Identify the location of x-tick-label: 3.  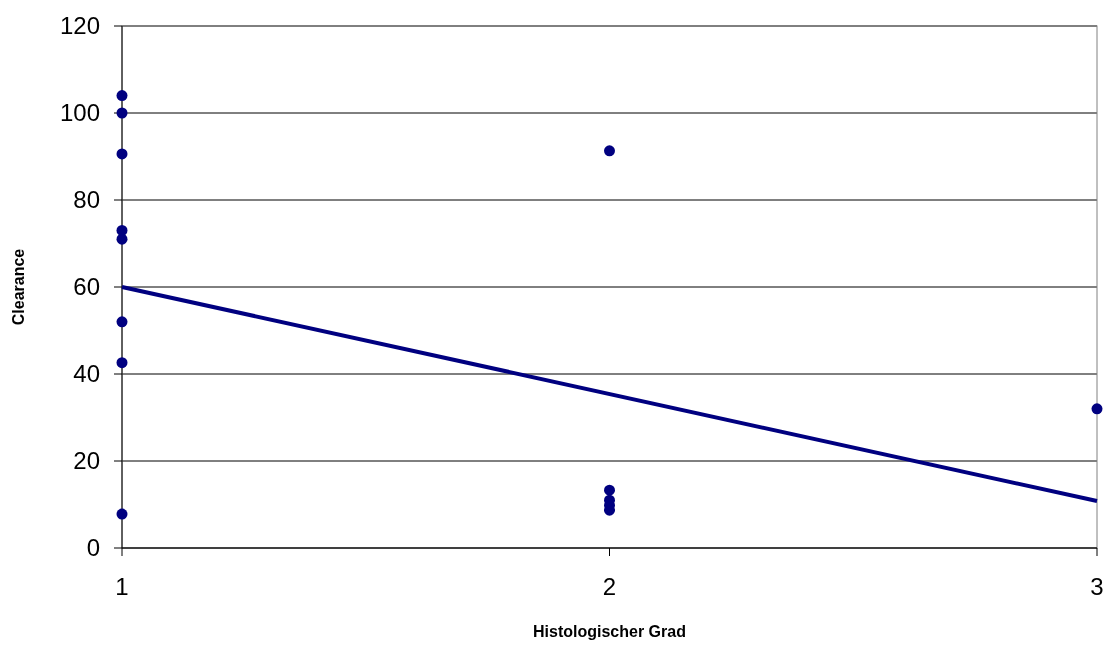
(1097, 586).